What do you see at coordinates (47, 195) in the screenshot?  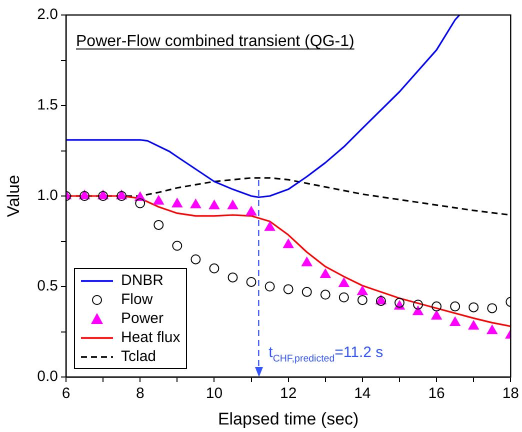 I see `y-tick-label: 1.0` at bounding box center [47, 195].